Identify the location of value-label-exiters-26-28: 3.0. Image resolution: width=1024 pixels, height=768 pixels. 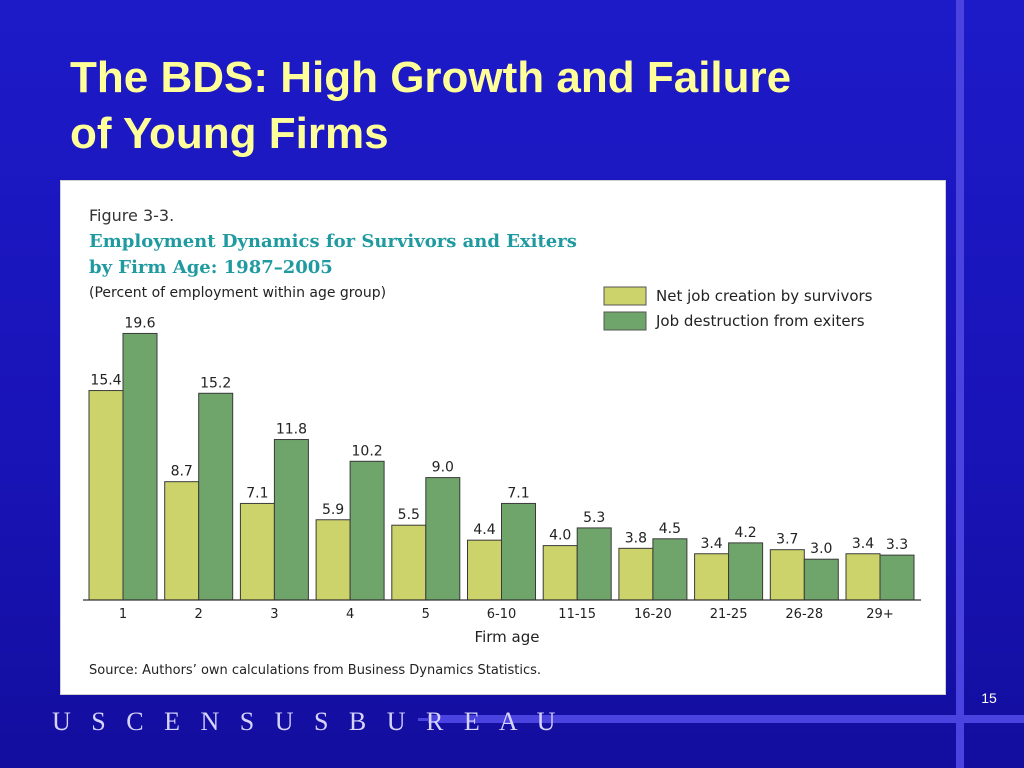
(821, 549).